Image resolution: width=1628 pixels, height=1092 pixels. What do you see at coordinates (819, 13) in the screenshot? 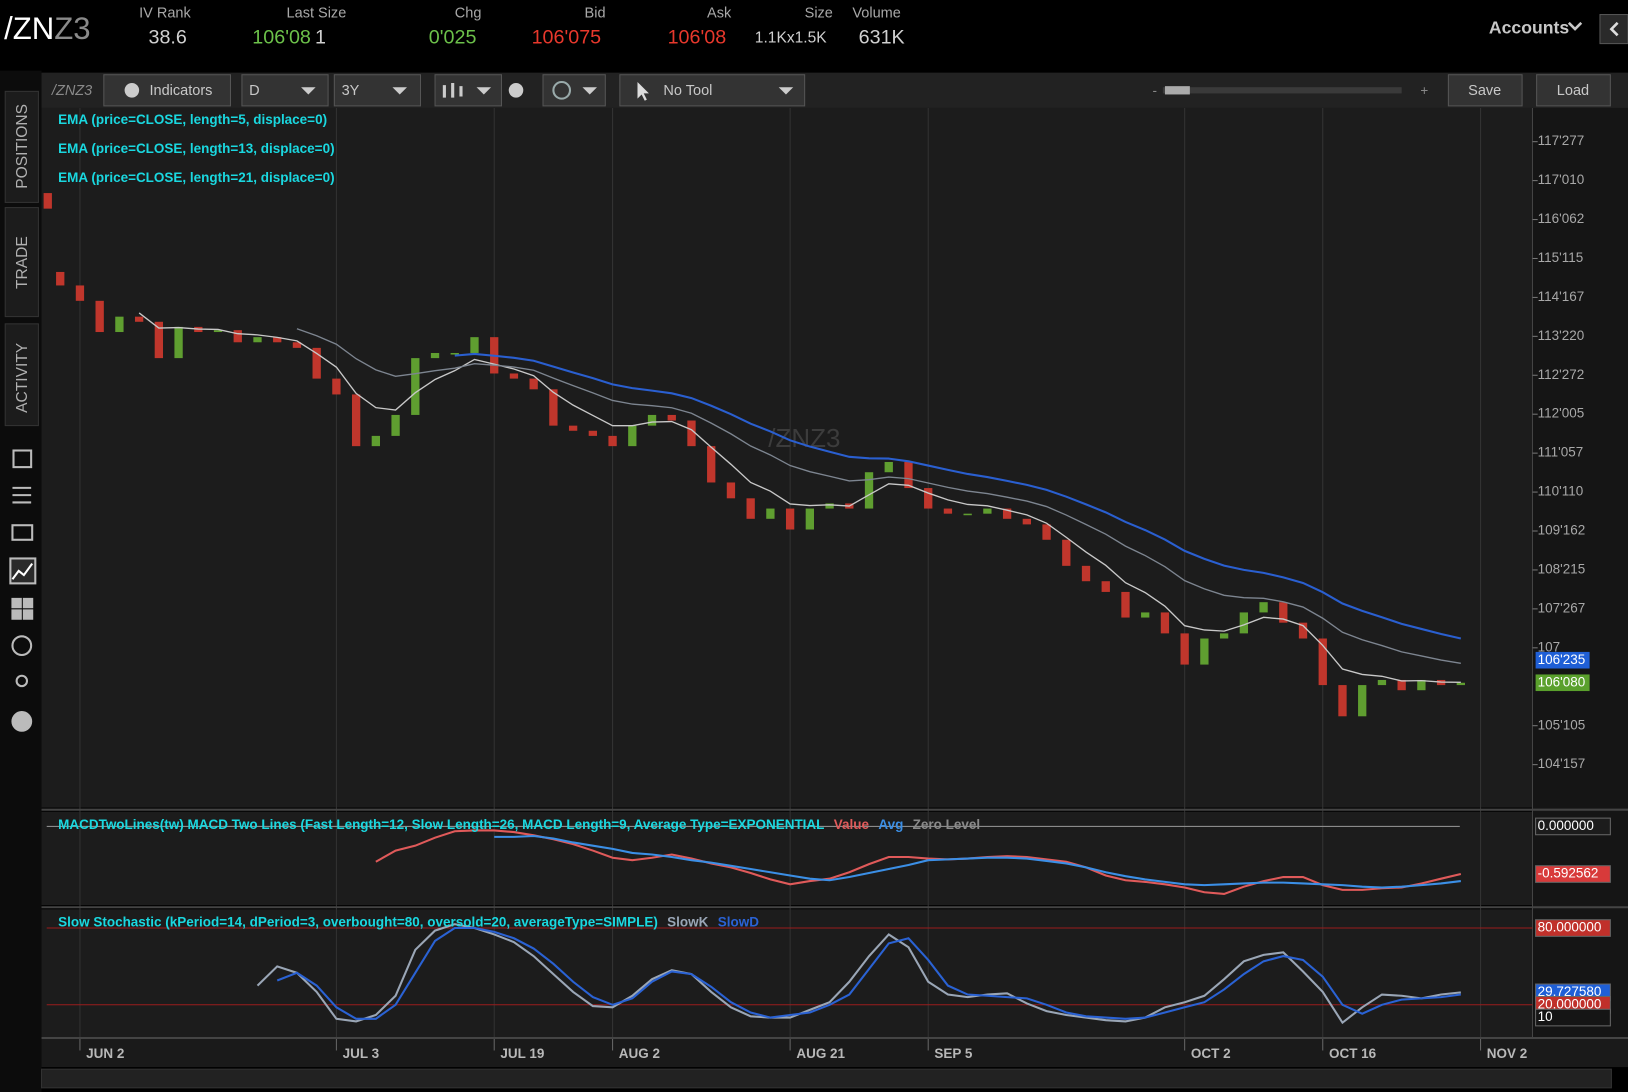
I see `field-label: Size` at bounding box center [819, 13].